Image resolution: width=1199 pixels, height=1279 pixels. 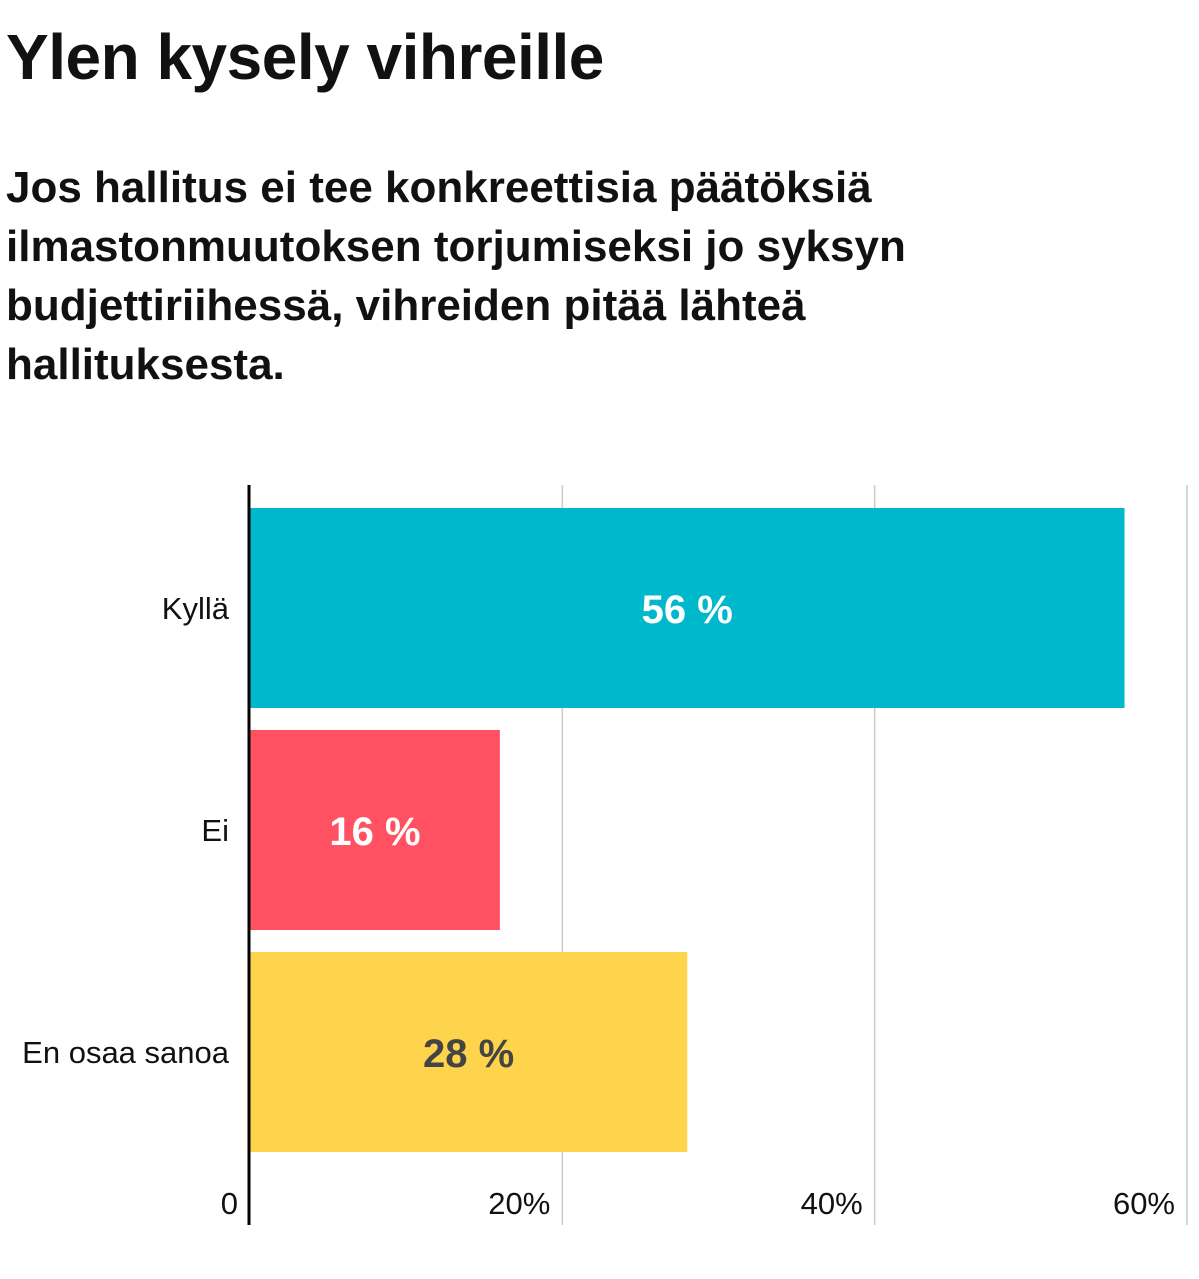 What do you see at coordinates (832, 1203) in the screenshot?
I see `x-tick-label: 40%` at bounding box center [832, 1203].